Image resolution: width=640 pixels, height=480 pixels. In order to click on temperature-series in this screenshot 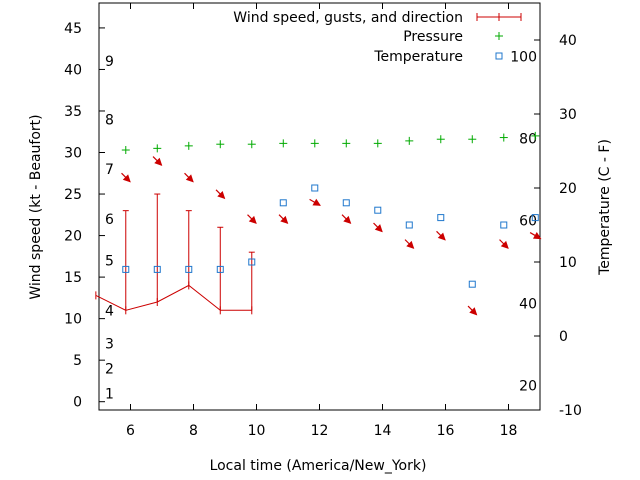, I will do `click(330, 236)`.